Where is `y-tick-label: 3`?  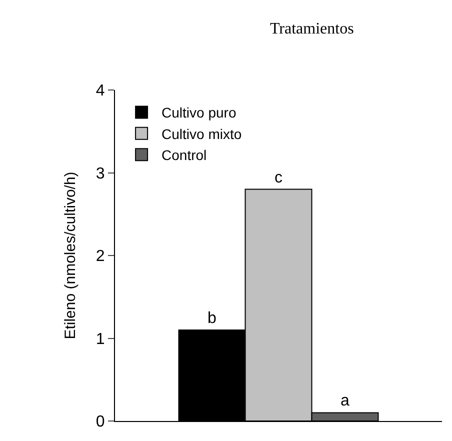 y-tick-label: 3 is located at coordinates (100, 173).